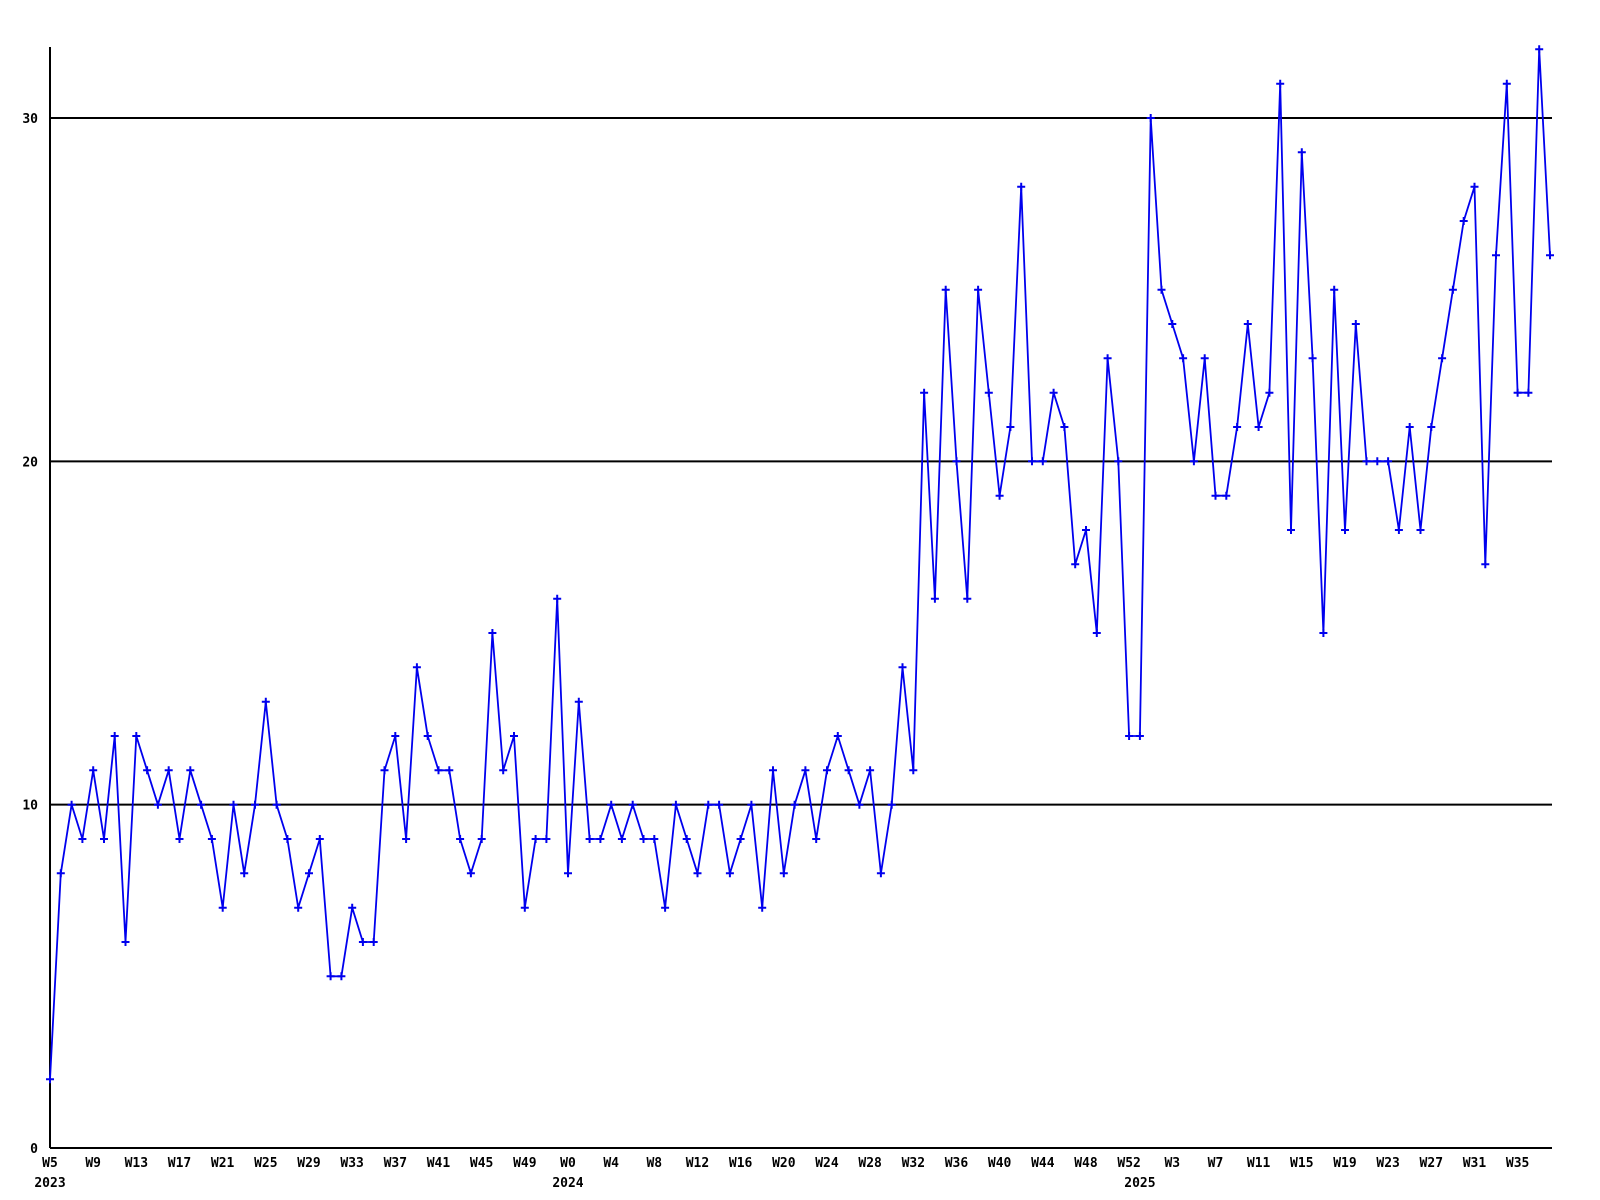 The height and width of the screenshot is (1200, 1600). What do you see at coordinates (1431, 1163) in the screenshot?
I see `x-axis-tick-label: W27` at bounding box center [1431, 1163].